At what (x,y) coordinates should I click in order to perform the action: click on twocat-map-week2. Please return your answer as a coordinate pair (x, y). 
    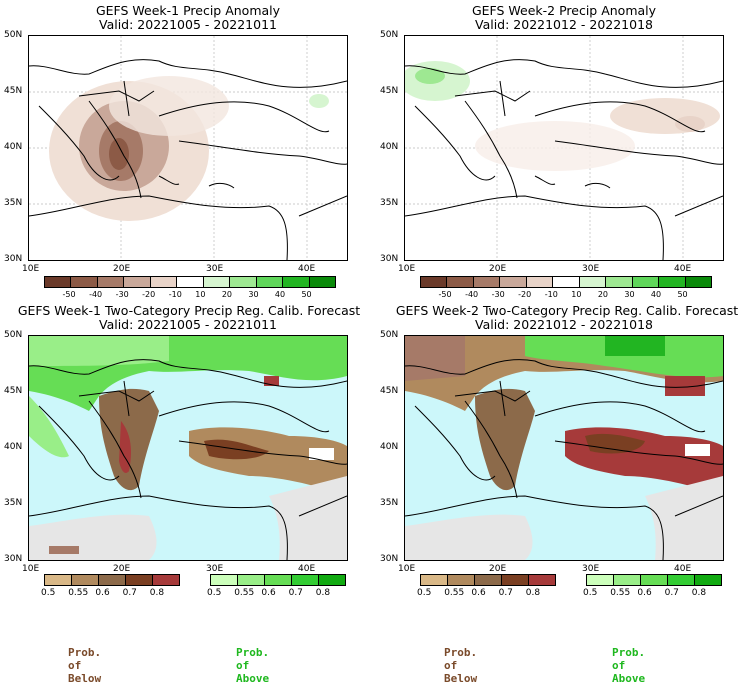
    Looking at the image, I should click on (564, 448).